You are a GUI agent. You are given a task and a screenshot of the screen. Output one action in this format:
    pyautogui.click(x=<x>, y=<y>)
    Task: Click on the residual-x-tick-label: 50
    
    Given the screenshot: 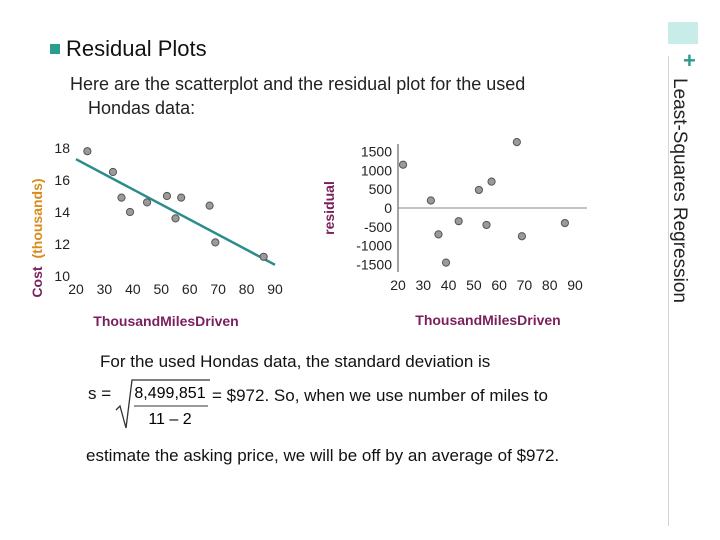 What is the action you would take?
    pyautogui.click(x=474, y=285)
    